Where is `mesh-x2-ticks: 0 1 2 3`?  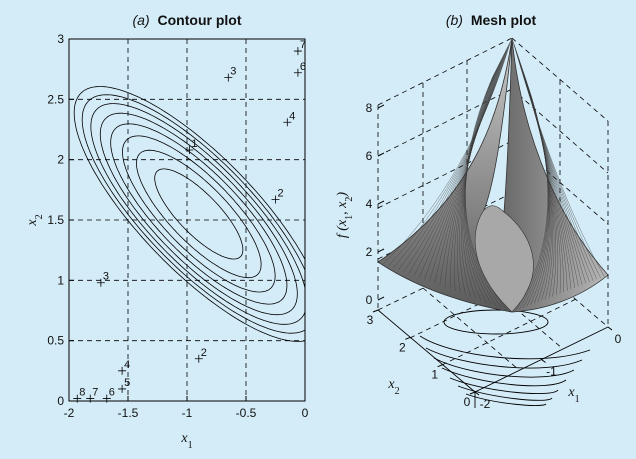
mesh-x2-ticks: 0 1 2 3 is located at coordinates (421, 359).